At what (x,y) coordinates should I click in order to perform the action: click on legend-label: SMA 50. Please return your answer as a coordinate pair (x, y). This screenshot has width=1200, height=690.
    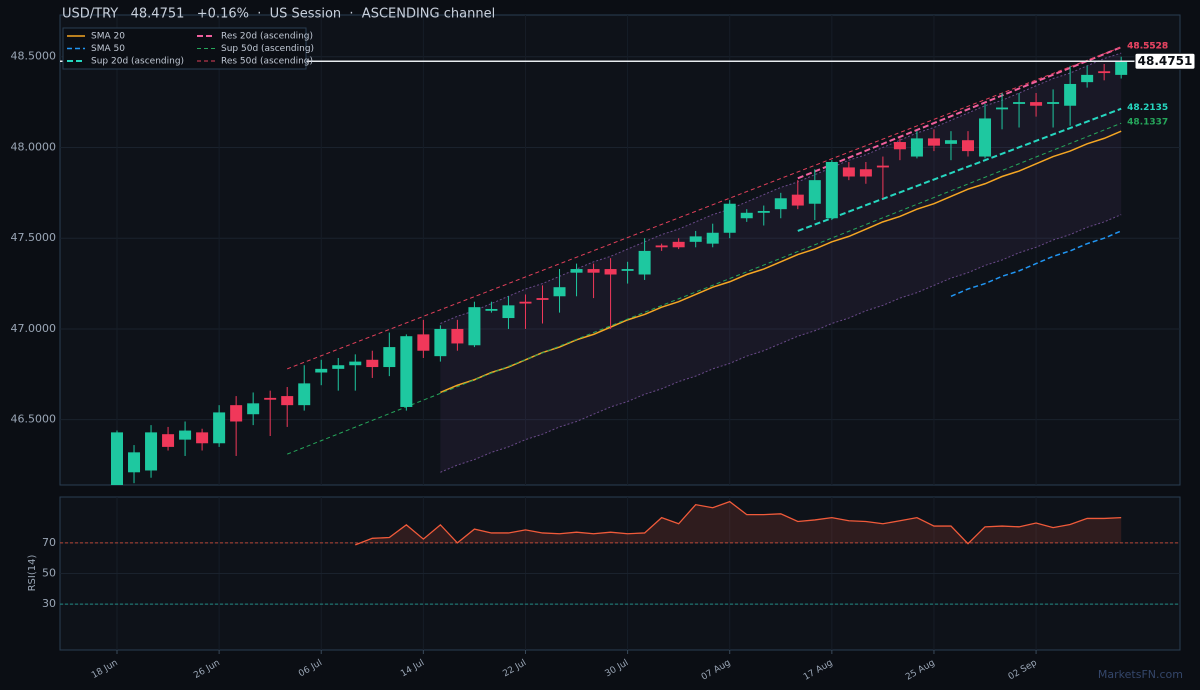
    Looking at the image, I should click on (108, 49).